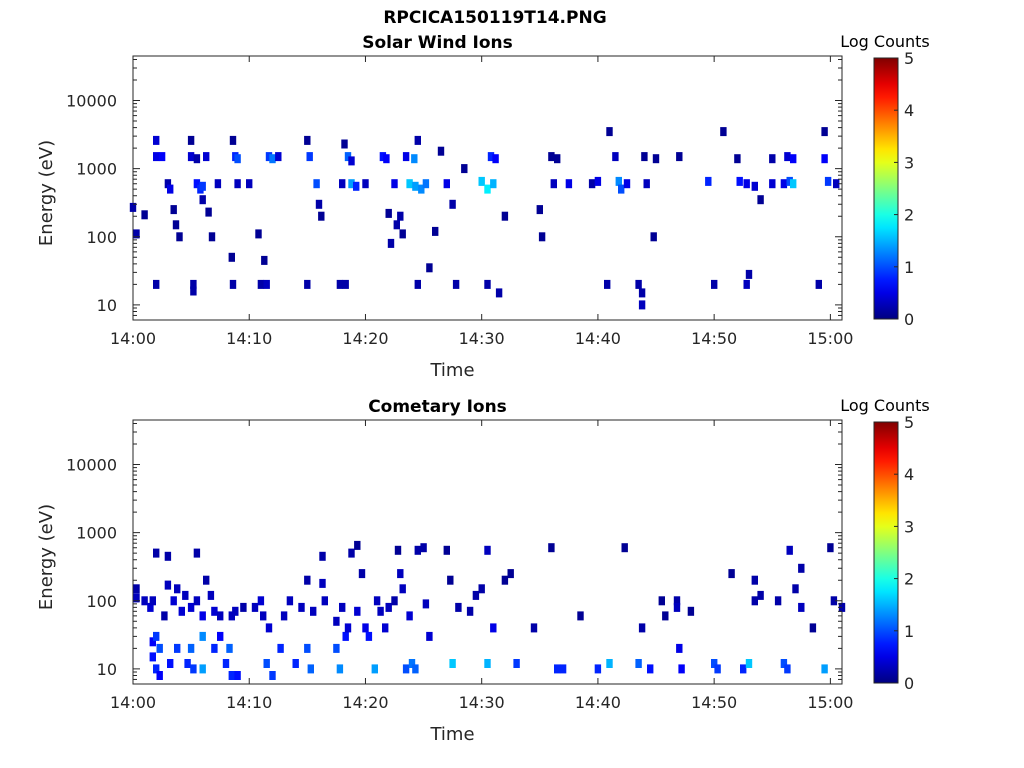 The height and width of the screenshot is (768, 1024). Describe the element at coordinates (96, 533) in the screenshot. I see `y-tick-label: 1000` at that location.